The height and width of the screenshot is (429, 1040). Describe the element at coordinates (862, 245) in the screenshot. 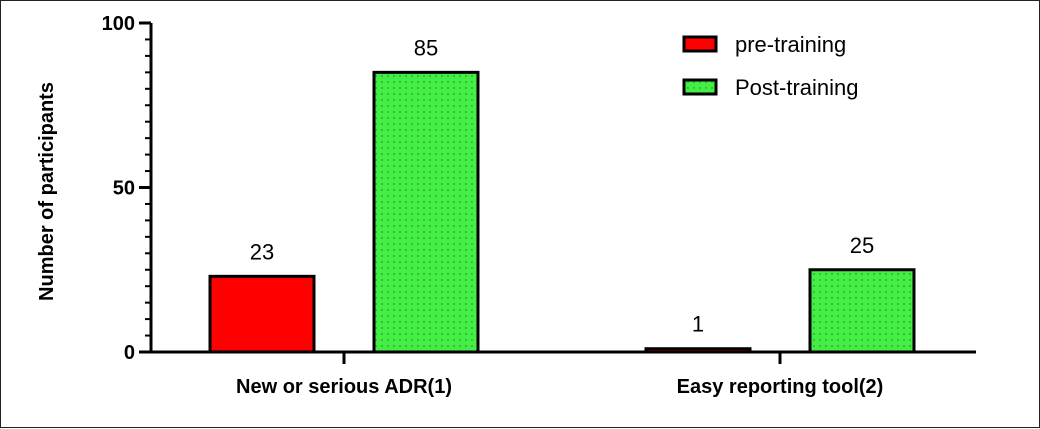

I see `data-label: 25` at that location.